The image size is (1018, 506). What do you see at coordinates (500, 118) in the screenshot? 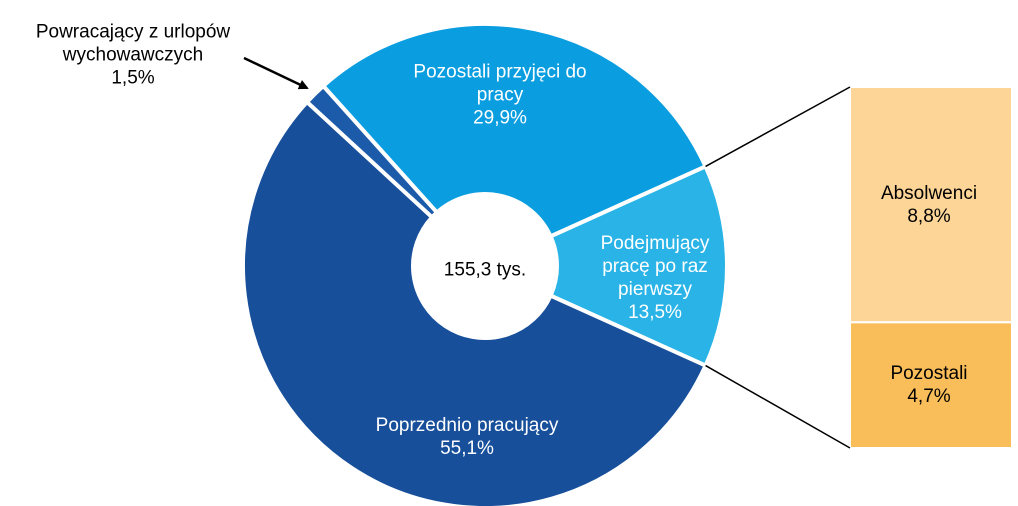
I see `slice-label-text: 29,9%` at bounding box center [500, 118].